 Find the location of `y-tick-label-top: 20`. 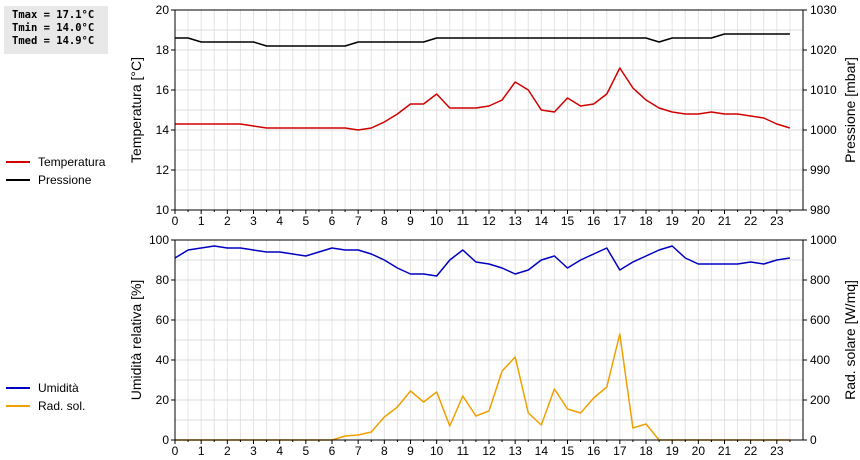

y-tick-label-top: 20 is located at coordinates (163, 10).